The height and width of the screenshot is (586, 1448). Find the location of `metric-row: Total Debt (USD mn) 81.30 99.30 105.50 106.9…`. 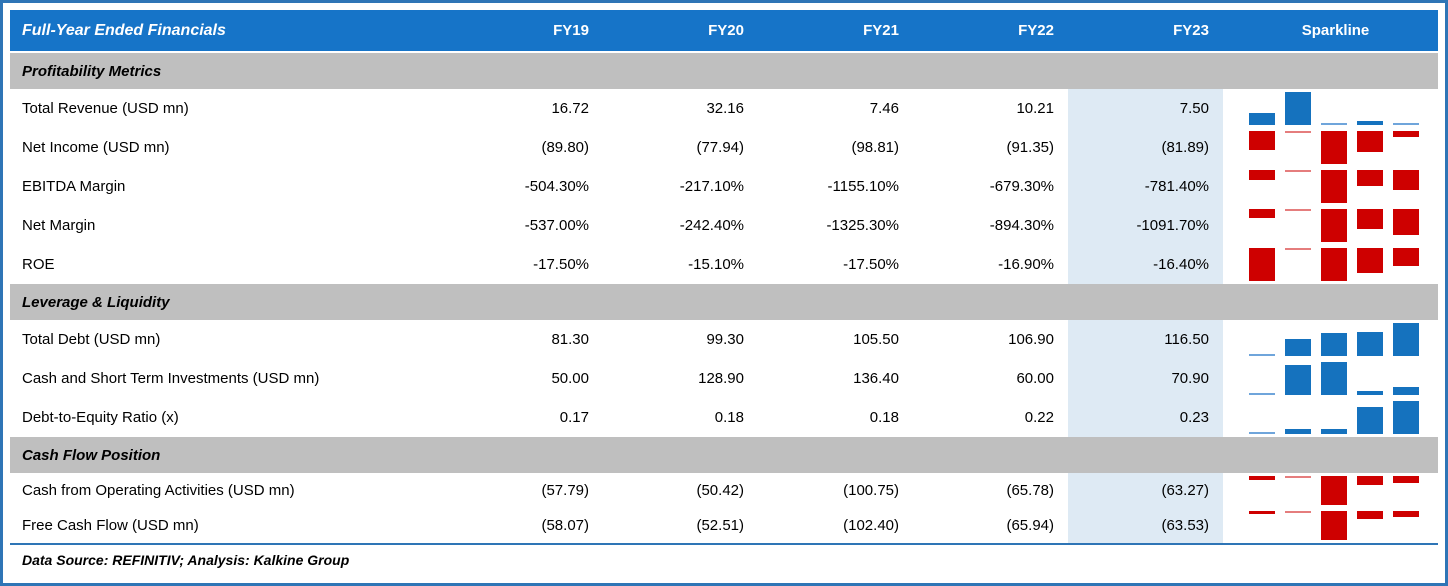

metric-row: Total Debt (USD mn) 81.30 99.30 105.50 106.9… is located at coordinates (724, 339).